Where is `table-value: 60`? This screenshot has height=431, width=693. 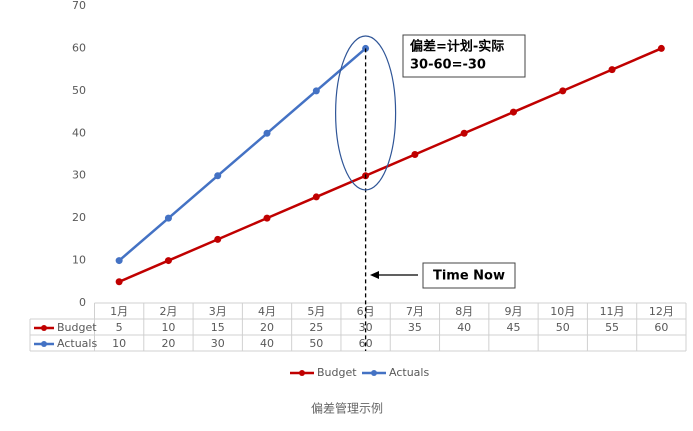
table-value: 60 is located at coordinates (661, 327).